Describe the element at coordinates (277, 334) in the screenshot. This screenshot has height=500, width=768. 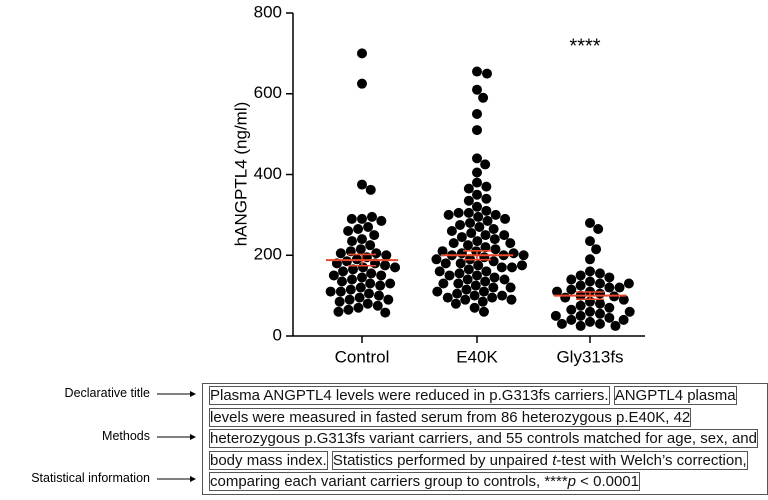
I see `y-tick-label: 0` at that location.